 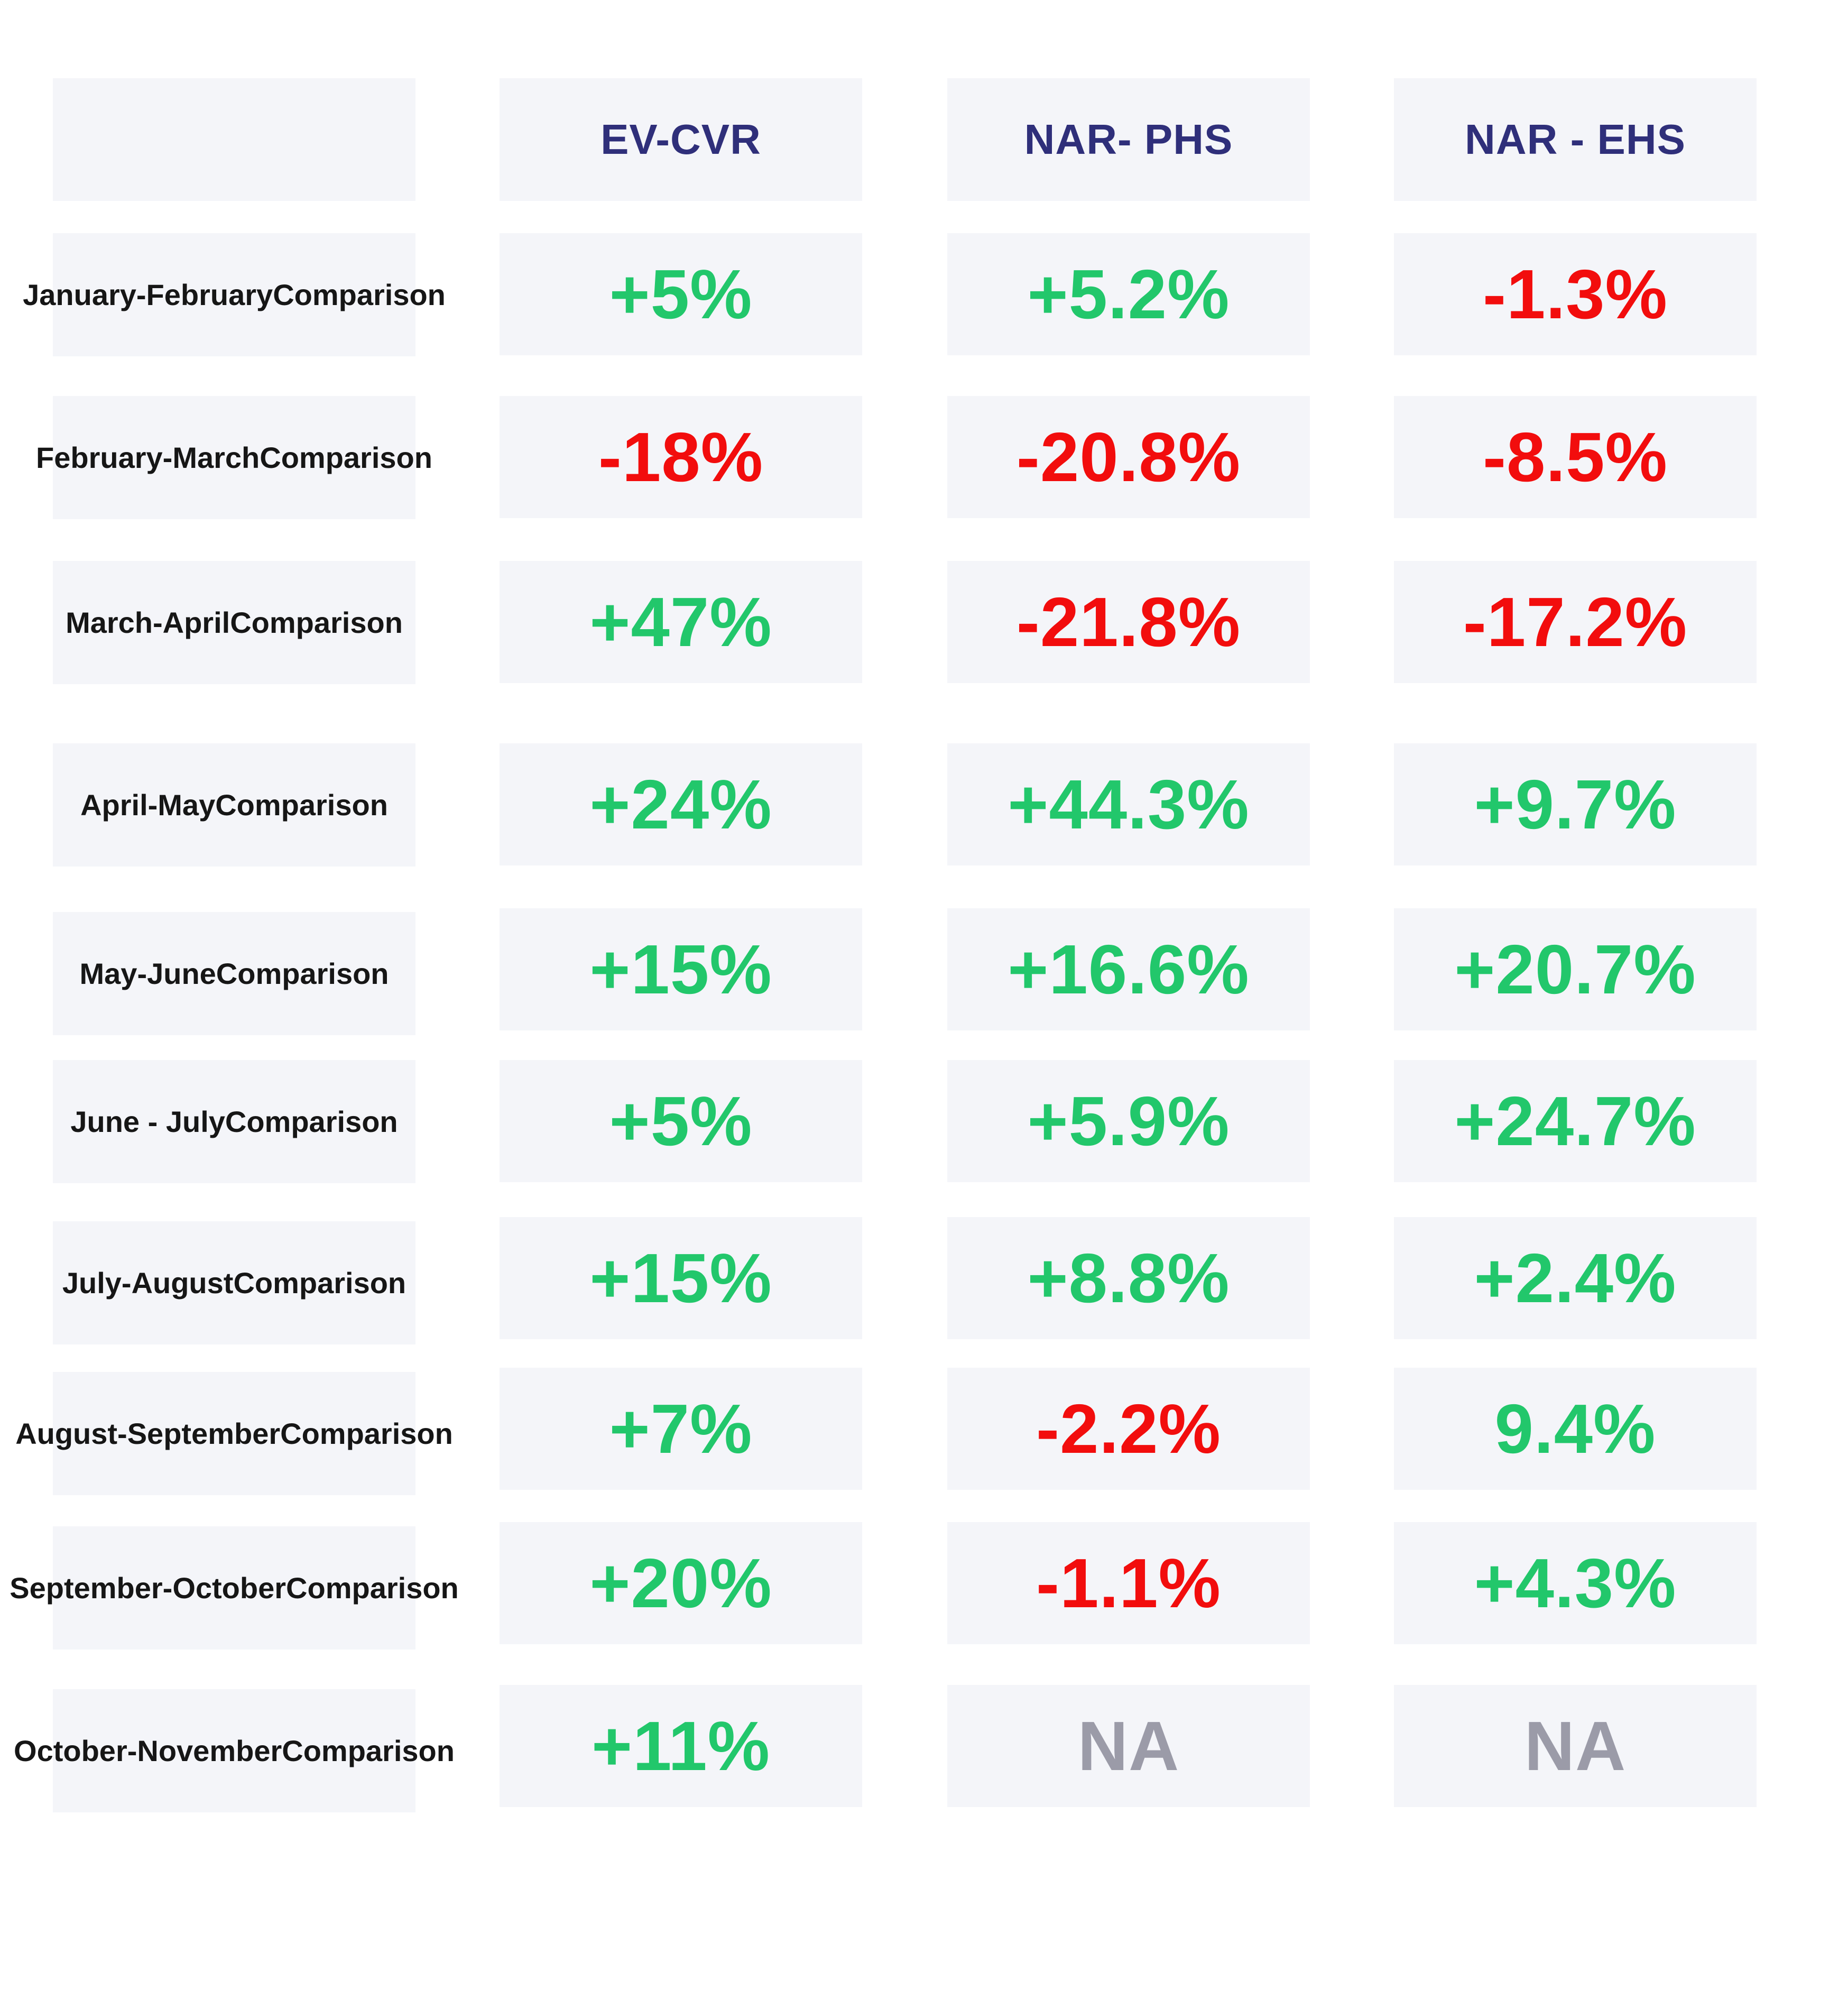 I want to click on row-label-line: October-November, so click(x=148, y=1750).